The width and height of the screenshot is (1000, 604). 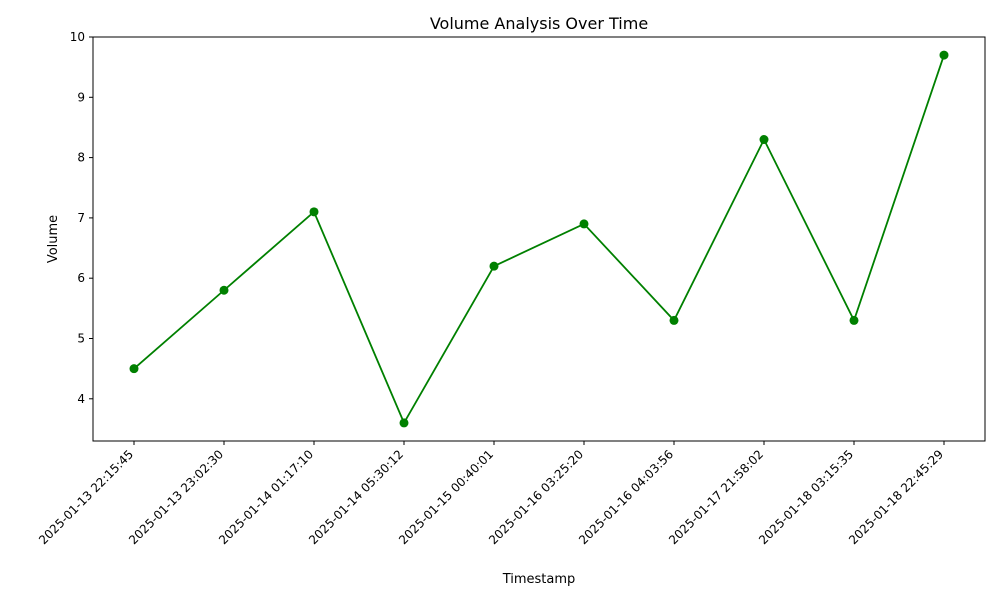 What do you see at coordinates (176, 497) in the screenshot?
I see `x-tick-label: 2025-01-13 23:02:30` at bounding box center [176, 497].